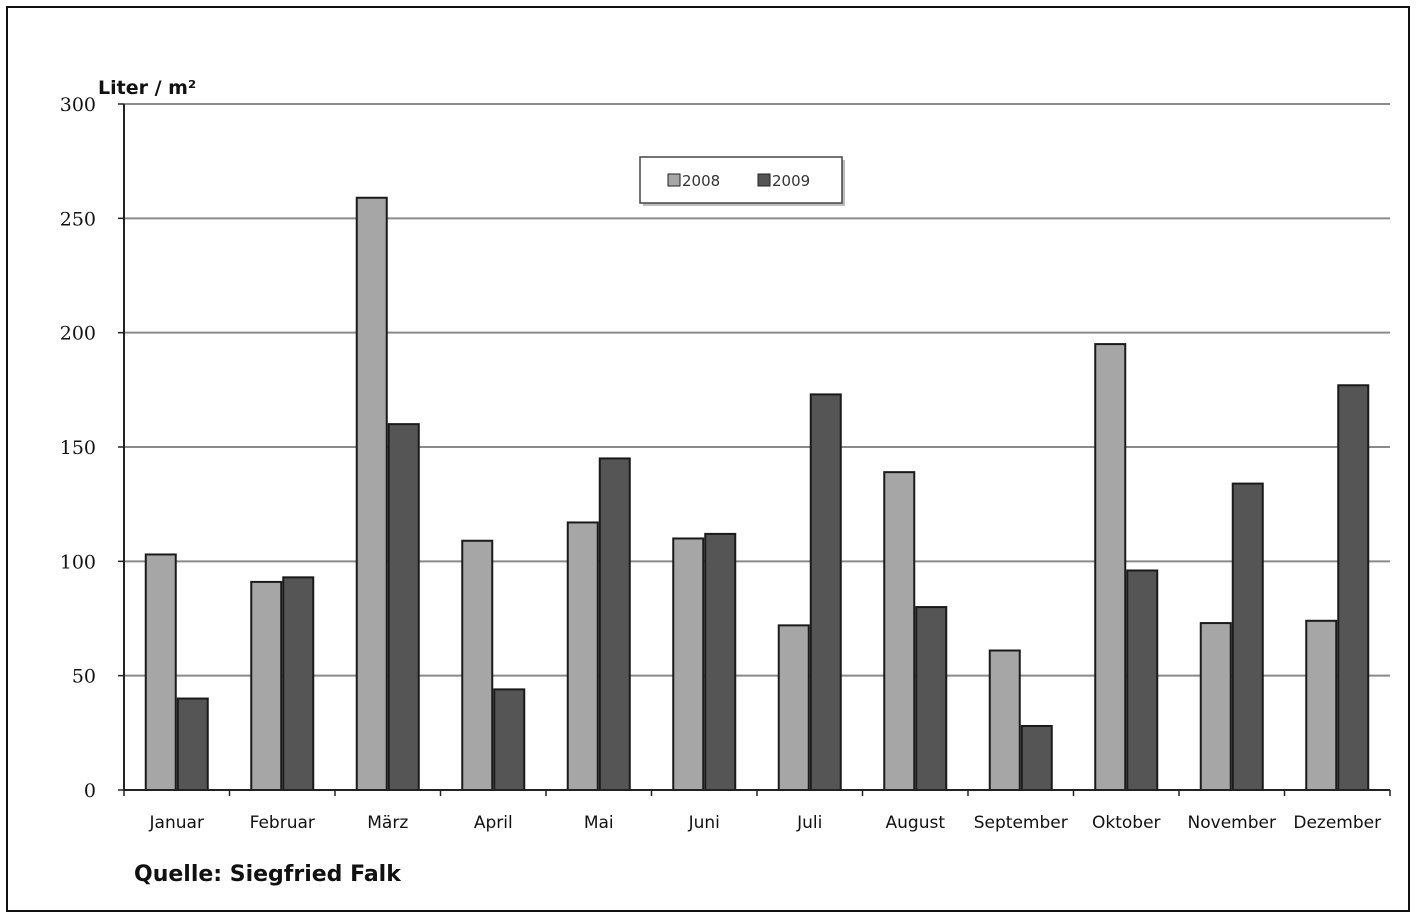 This screenshot has width=1418, height=920. I want to click on bar-2008-juni, so click(688, 664).